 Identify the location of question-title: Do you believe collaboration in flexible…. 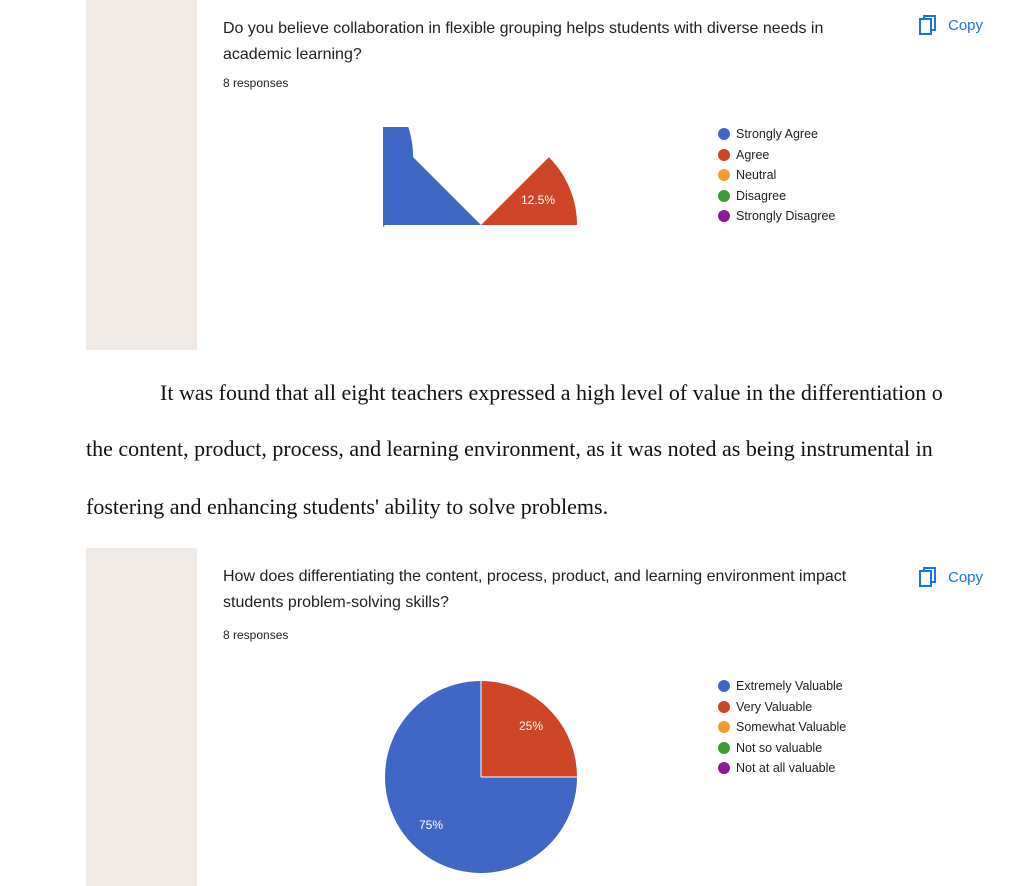
(523, 41).